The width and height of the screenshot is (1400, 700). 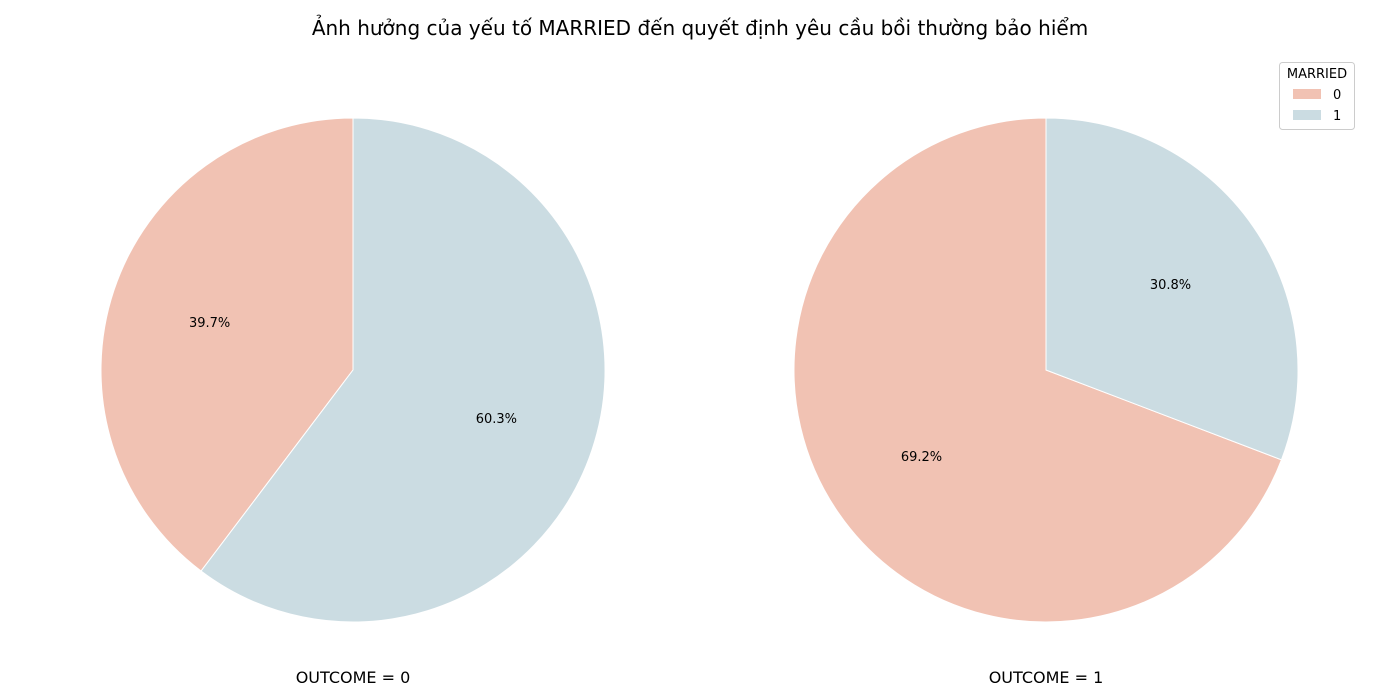 I want to click on legend-title: MARRIED, so click(x=1317, y=74).